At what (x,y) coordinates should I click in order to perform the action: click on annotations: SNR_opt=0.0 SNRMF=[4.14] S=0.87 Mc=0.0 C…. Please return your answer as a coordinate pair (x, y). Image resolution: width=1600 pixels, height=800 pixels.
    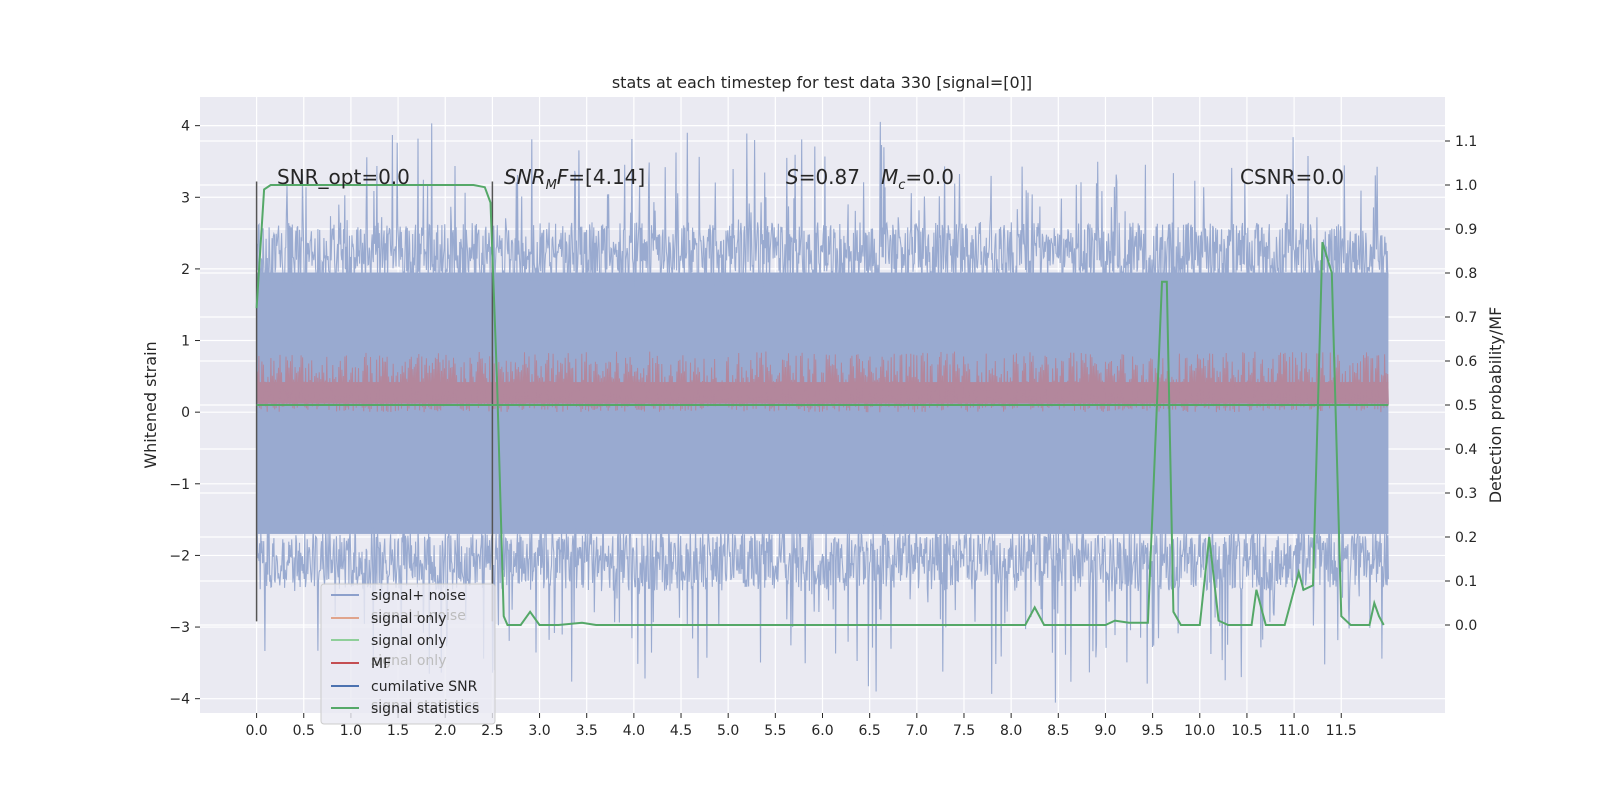
    Looking at the image, I should click on (810, 179).